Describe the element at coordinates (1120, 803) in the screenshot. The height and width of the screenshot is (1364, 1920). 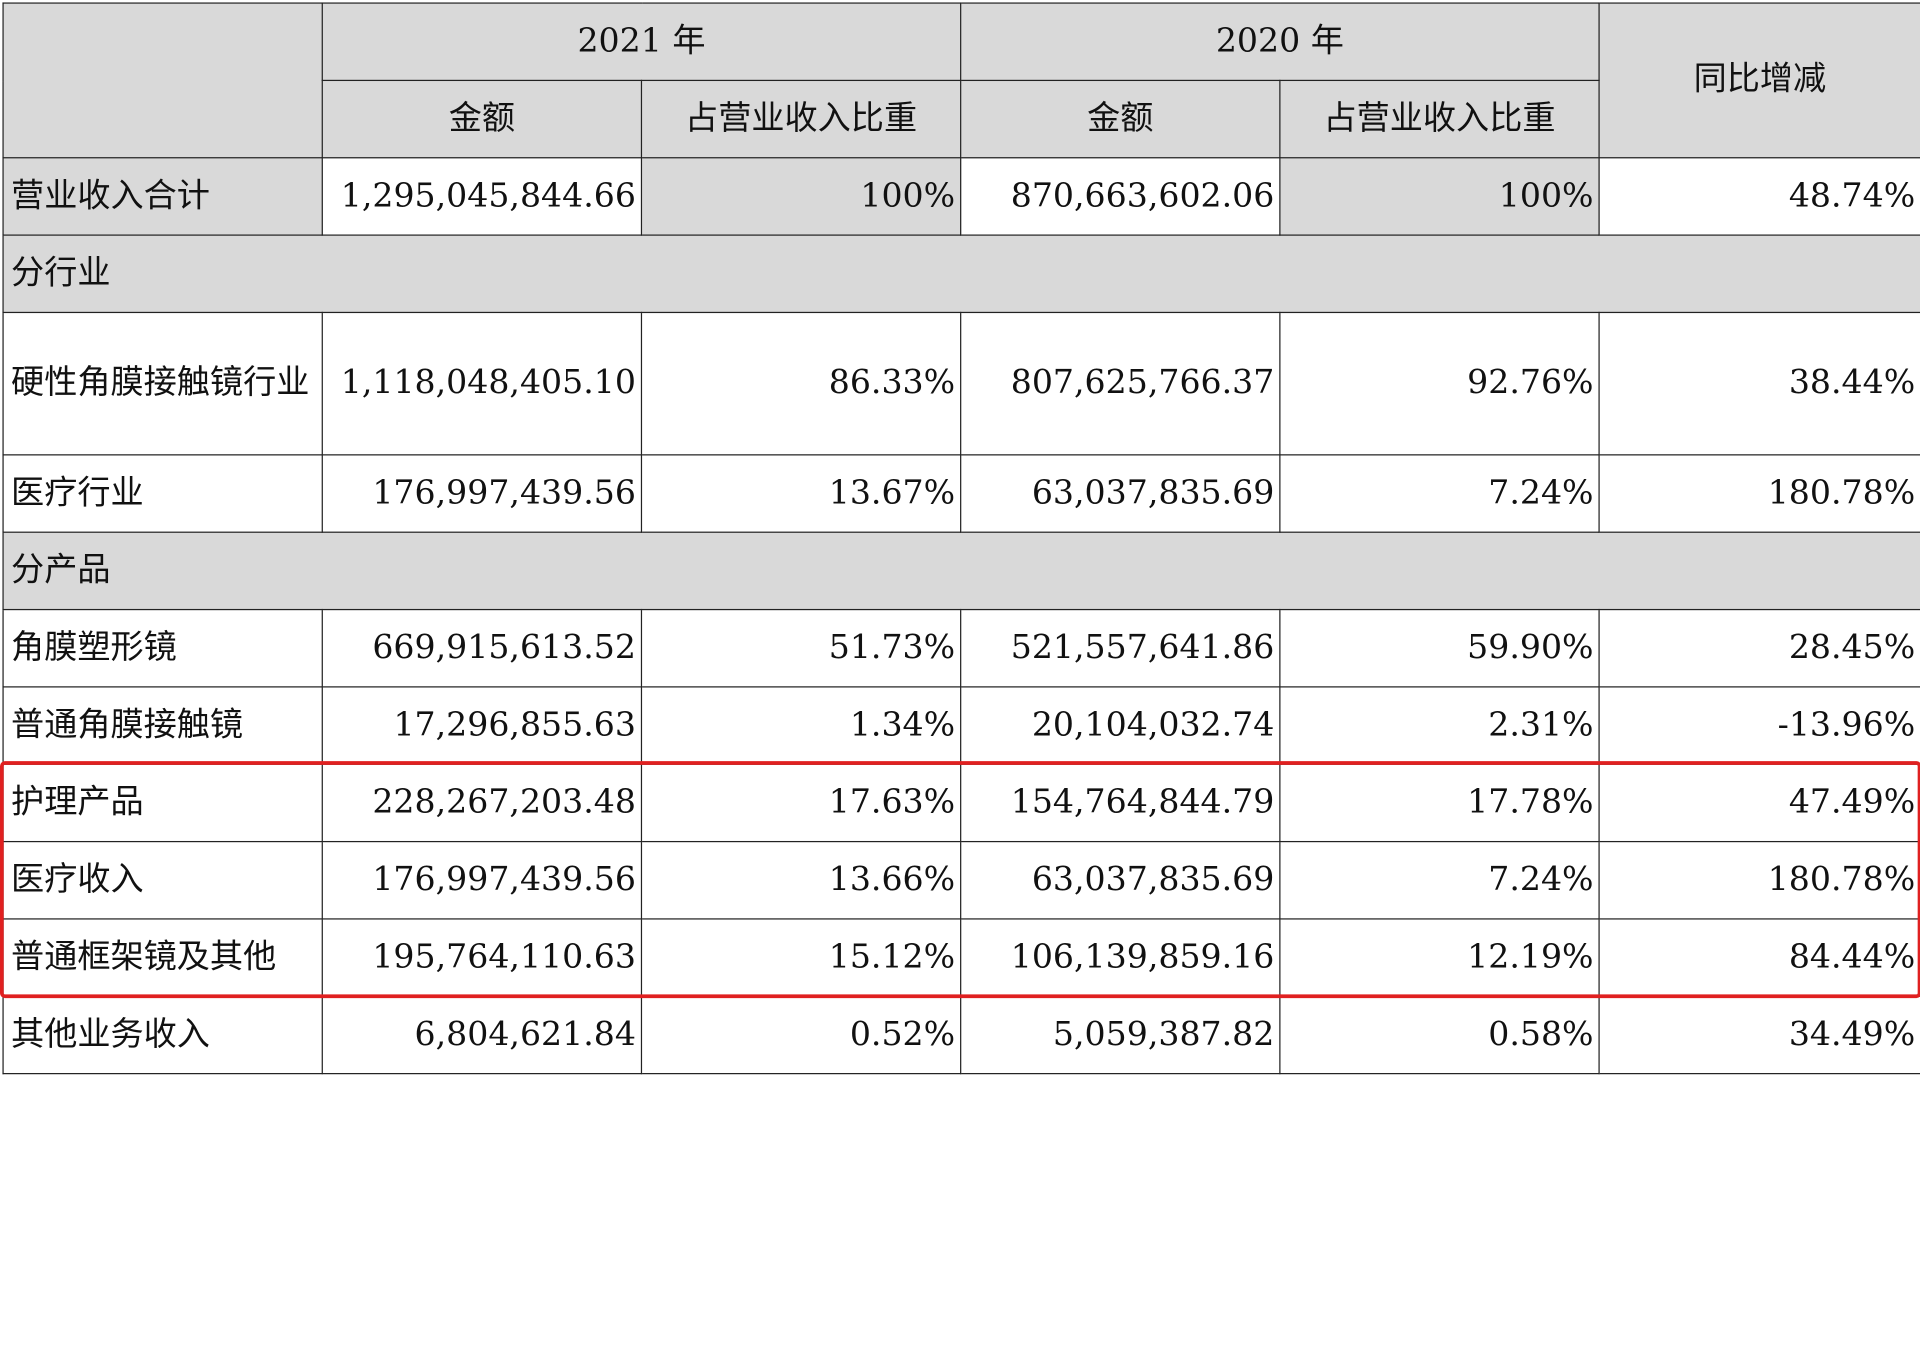
I see `amount-2020: 154,764,844.79` at that location.